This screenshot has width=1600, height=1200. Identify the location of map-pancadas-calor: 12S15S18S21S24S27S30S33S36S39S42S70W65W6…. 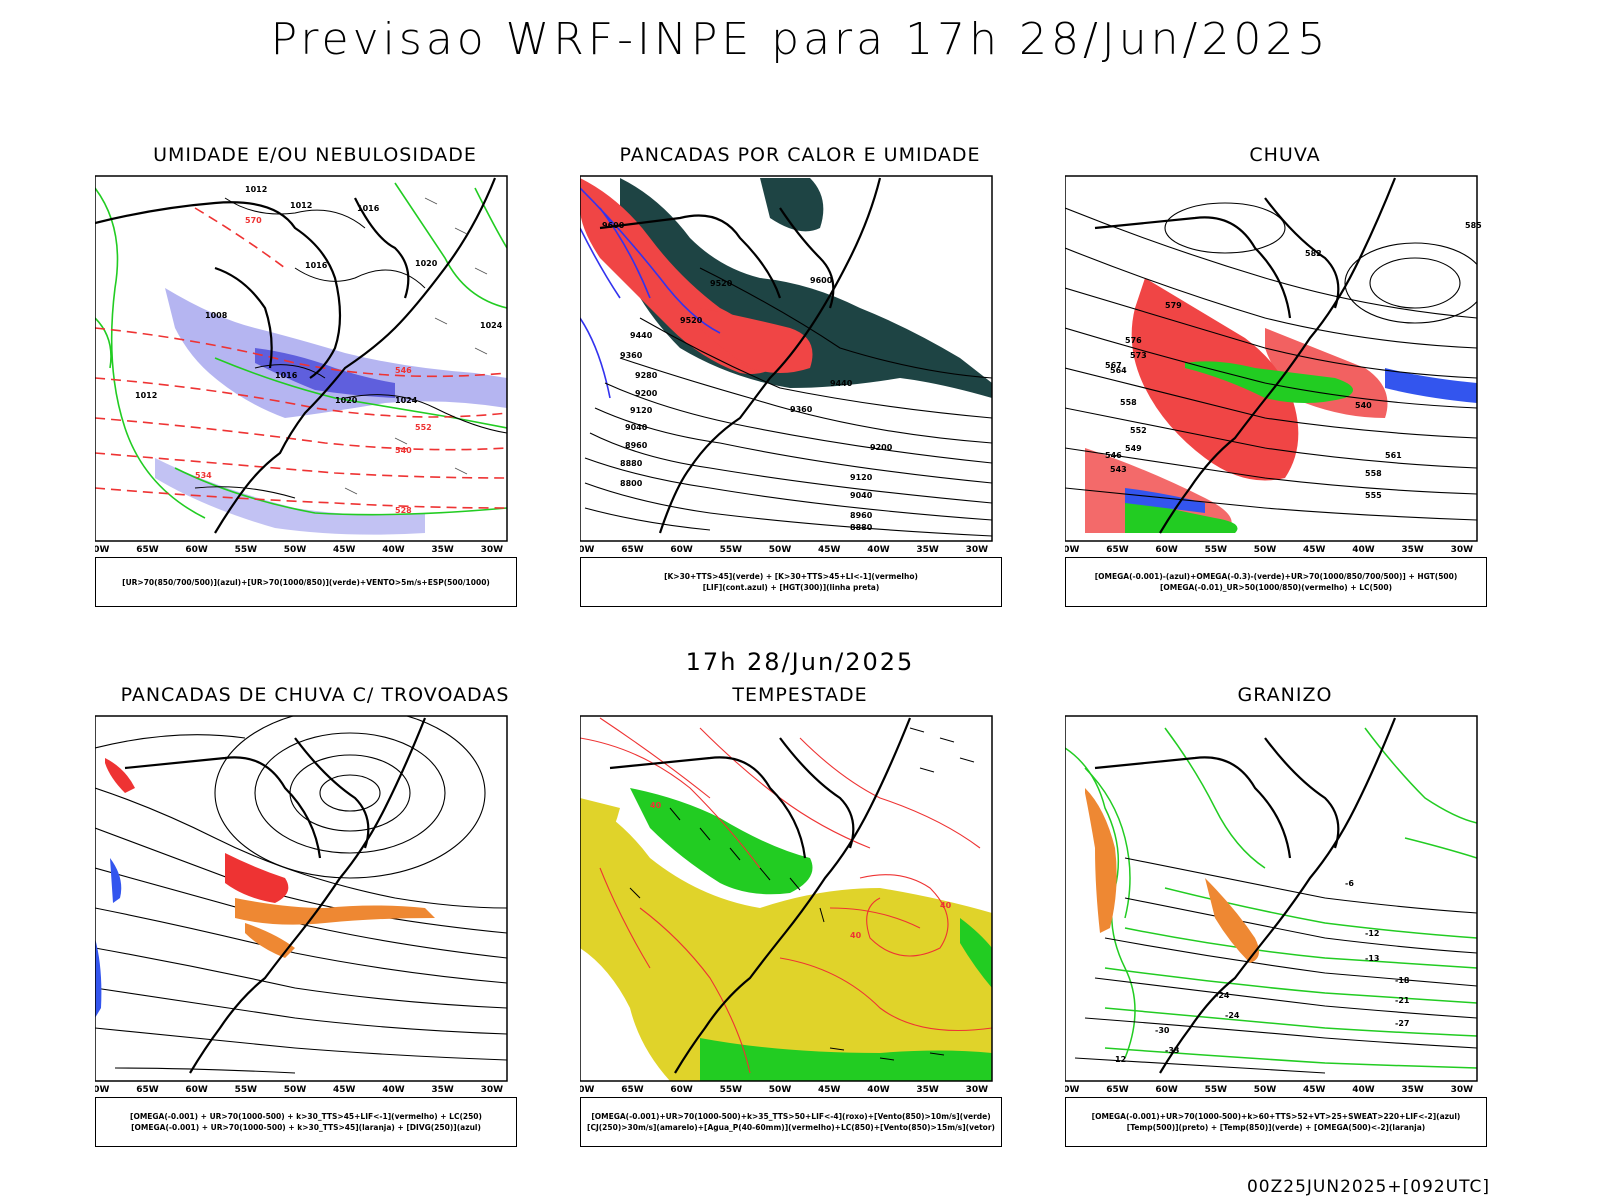
(786, 365).